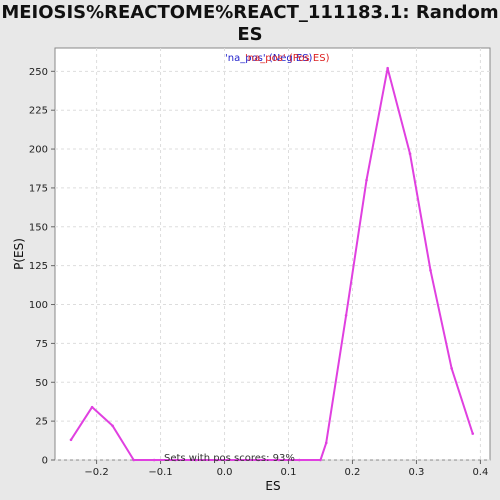 Image resolution: width=500 pixels, height=500 pixels. I want to click on legend-entry-pos: 'na_pos' (Pos ES), so click(287, 58).